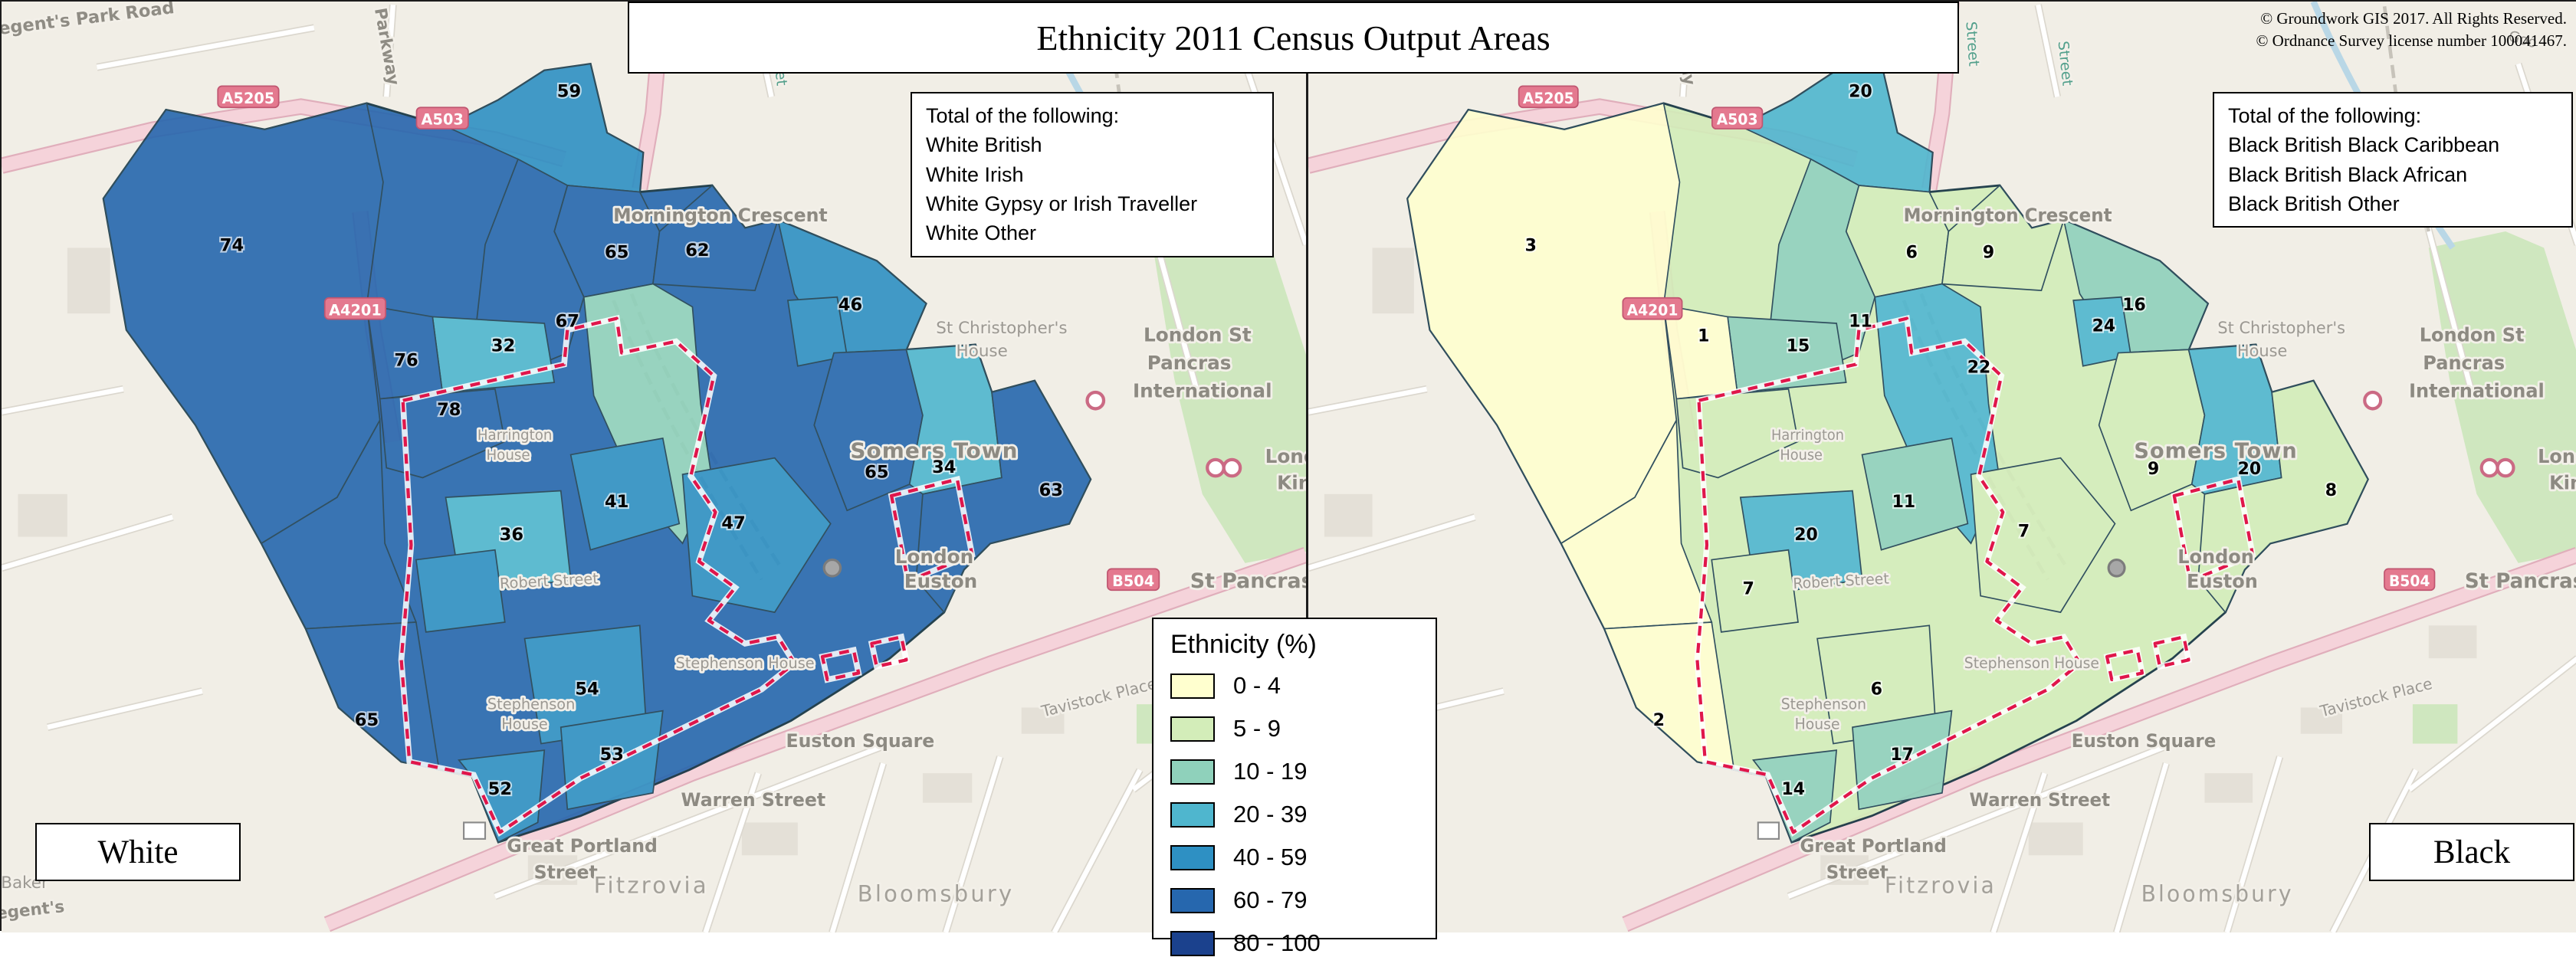 The height and width of the screenshot is (957, 2576). Describe the element at coordinates (503, 346) in the screenshot. I see `oa-value: 32` at that location.